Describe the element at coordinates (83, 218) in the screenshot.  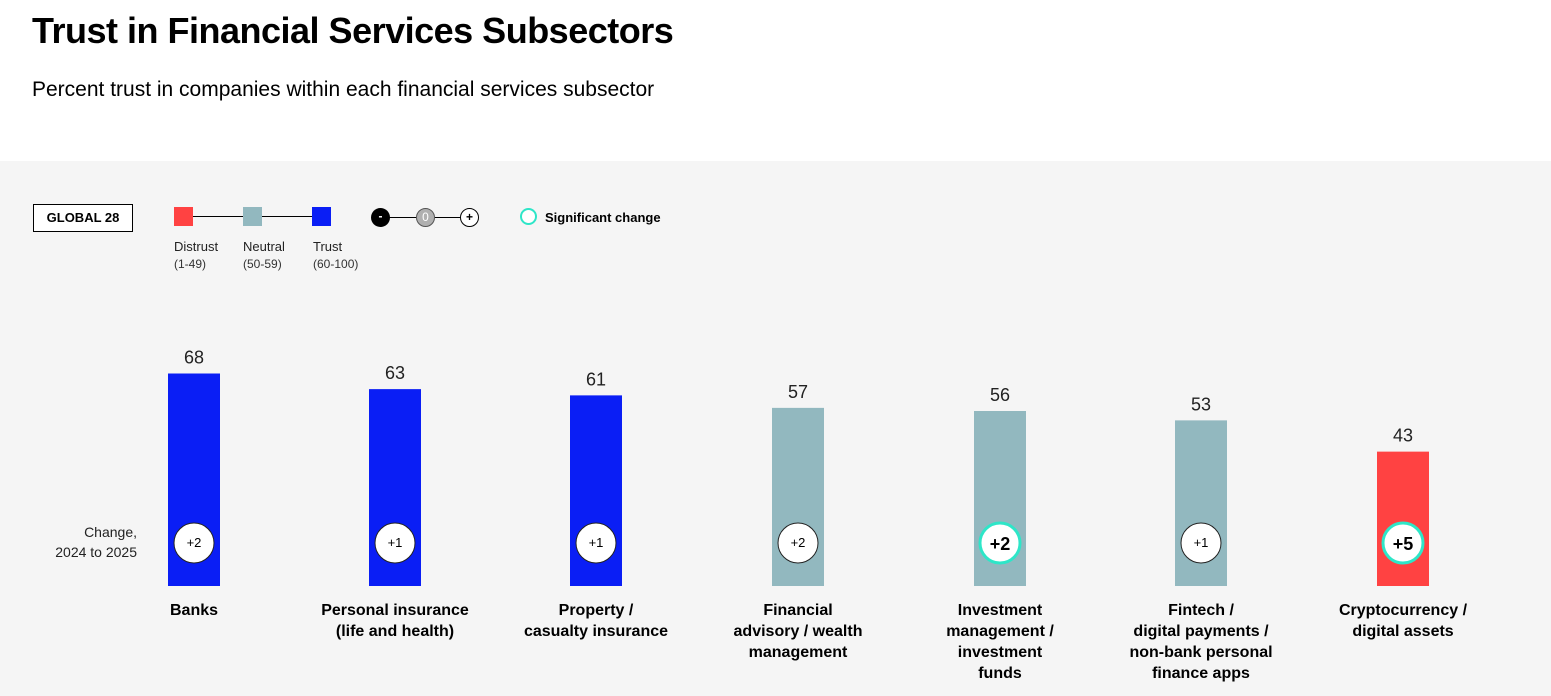
I see `global-28-badge: GLOBAL 28` at that location.